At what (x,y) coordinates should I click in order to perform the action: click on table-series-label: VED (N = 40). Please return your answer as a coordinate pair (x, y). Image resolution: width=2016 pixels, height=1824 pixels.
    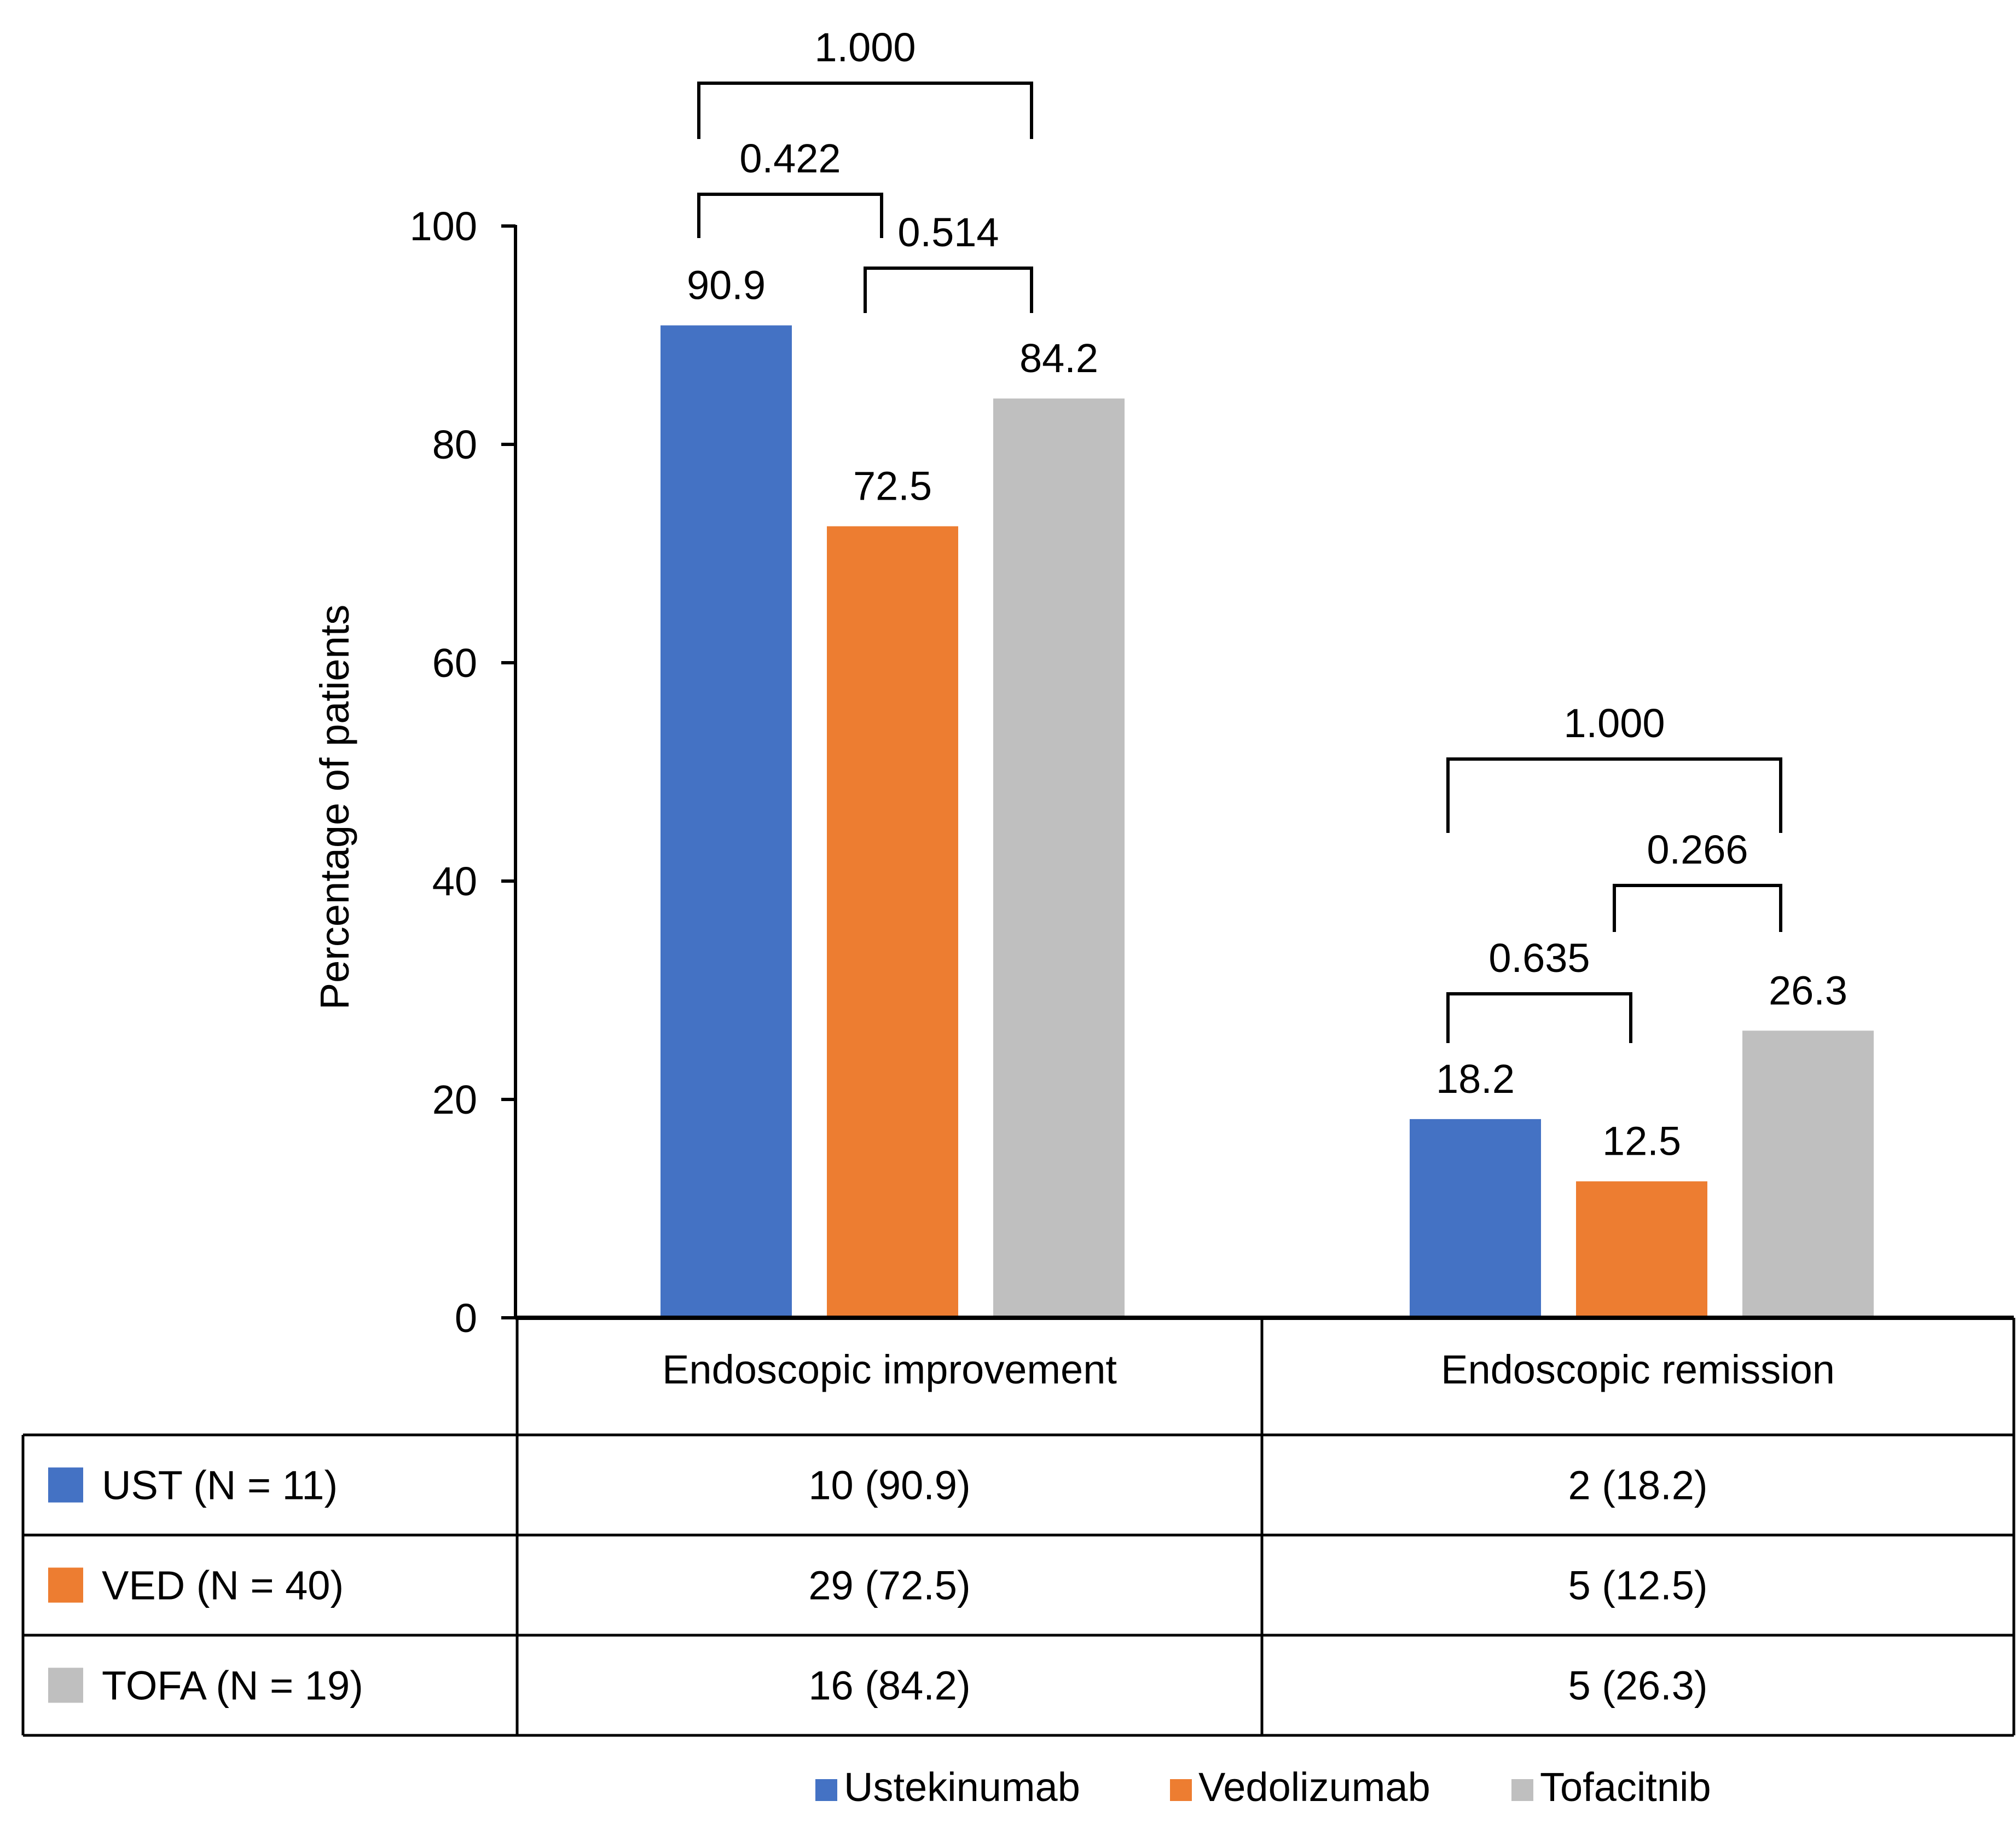
    Looking at the image, I should click on (223, 1585).